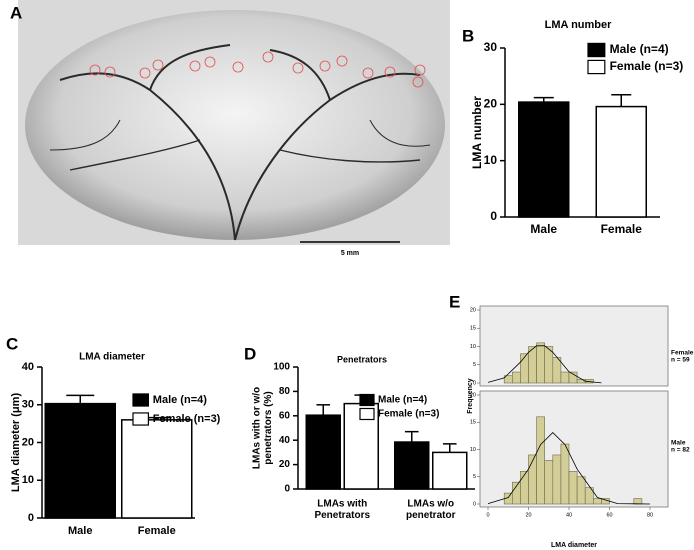  Describe the element at coordinates (431, 509) in the screenshot. I see `x-tick-label: LMAs w/o penetrator` at that location.